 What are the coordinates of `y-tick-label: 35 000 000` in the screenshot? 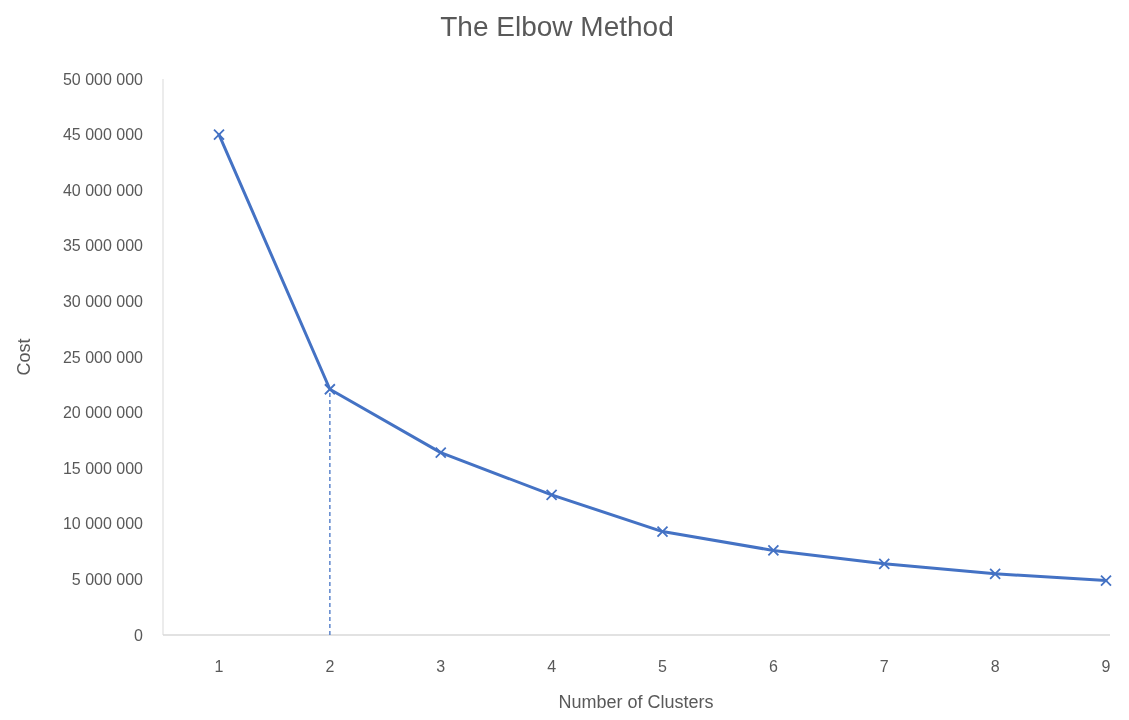 It's located at (103, 246).